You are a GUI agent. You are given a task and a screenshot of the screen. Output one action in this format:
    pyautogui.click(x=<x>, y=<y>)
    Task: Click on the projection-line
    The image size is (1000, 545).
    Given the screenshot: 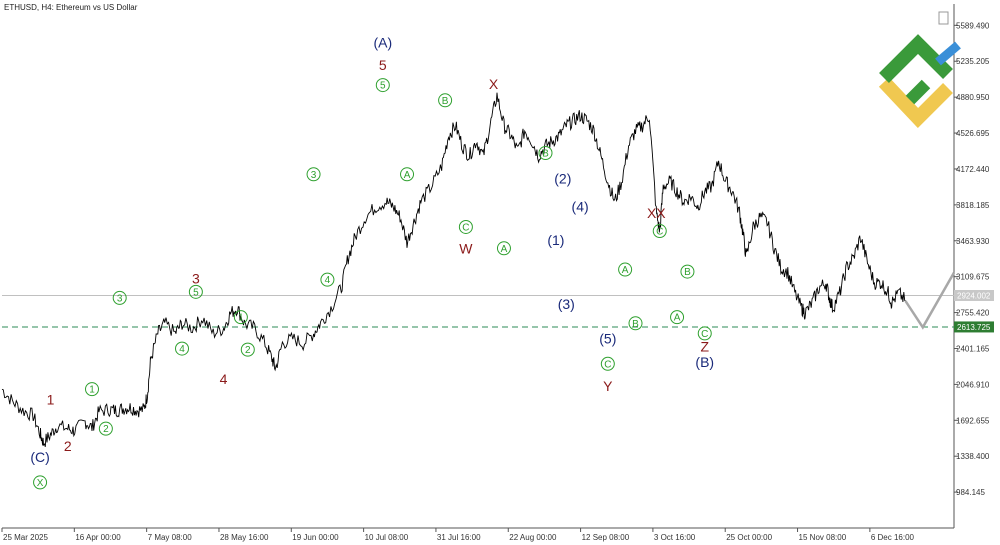 What is the action you would take?
    pyautogui.click(x=930, y=300)
    